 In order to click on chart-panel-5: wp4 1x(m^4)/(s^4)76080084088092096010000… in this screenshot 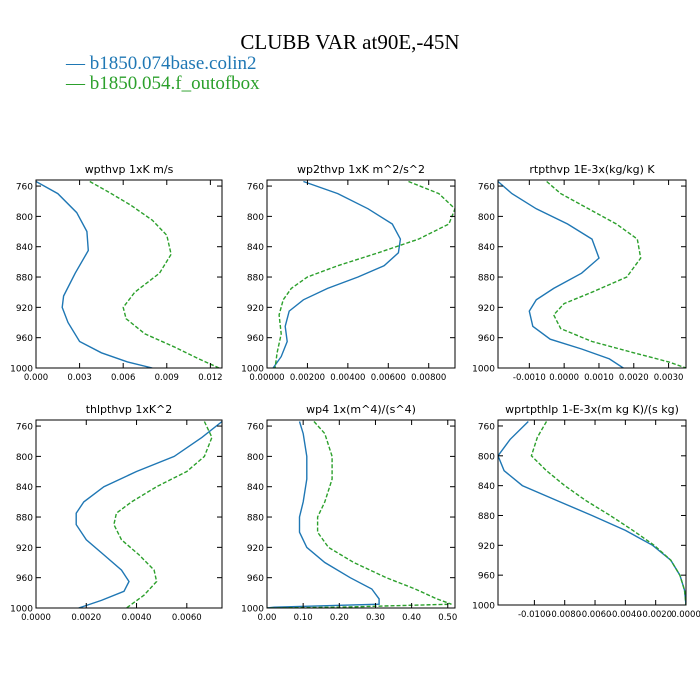, I will do `click(349, 513)`.